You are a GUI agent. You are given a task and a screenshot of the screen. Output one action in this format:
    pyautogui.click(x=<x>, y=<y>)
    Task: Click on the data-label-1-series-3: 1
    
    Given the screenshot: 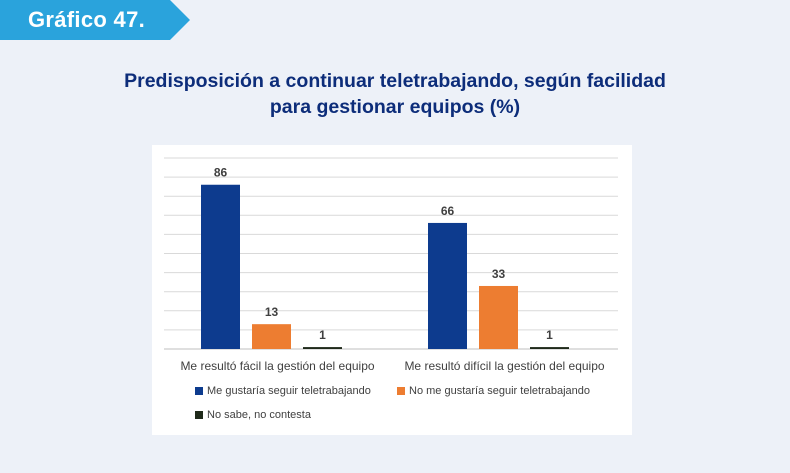 What is the action you would take?
    pyautogui.click(x=322, y=335)
    